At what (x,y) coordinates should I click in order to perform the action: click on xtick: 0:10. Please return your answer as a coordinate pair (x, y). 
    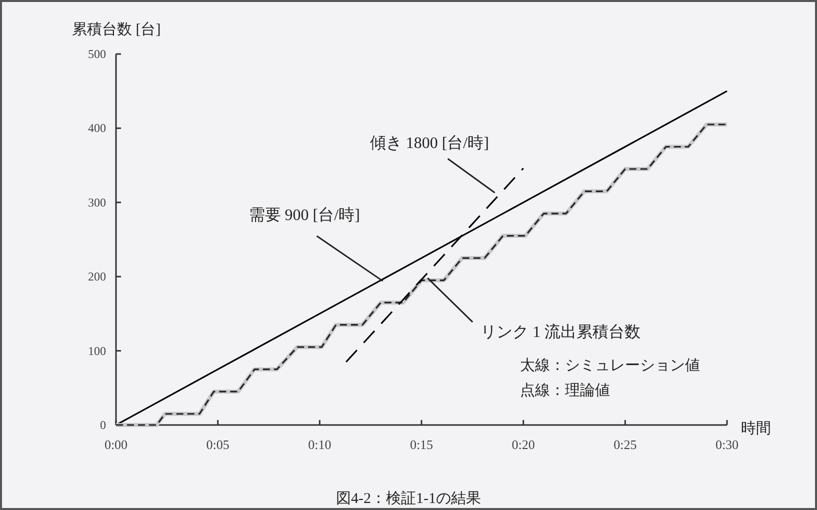
    Looking at the image, I should click on (320, 444).